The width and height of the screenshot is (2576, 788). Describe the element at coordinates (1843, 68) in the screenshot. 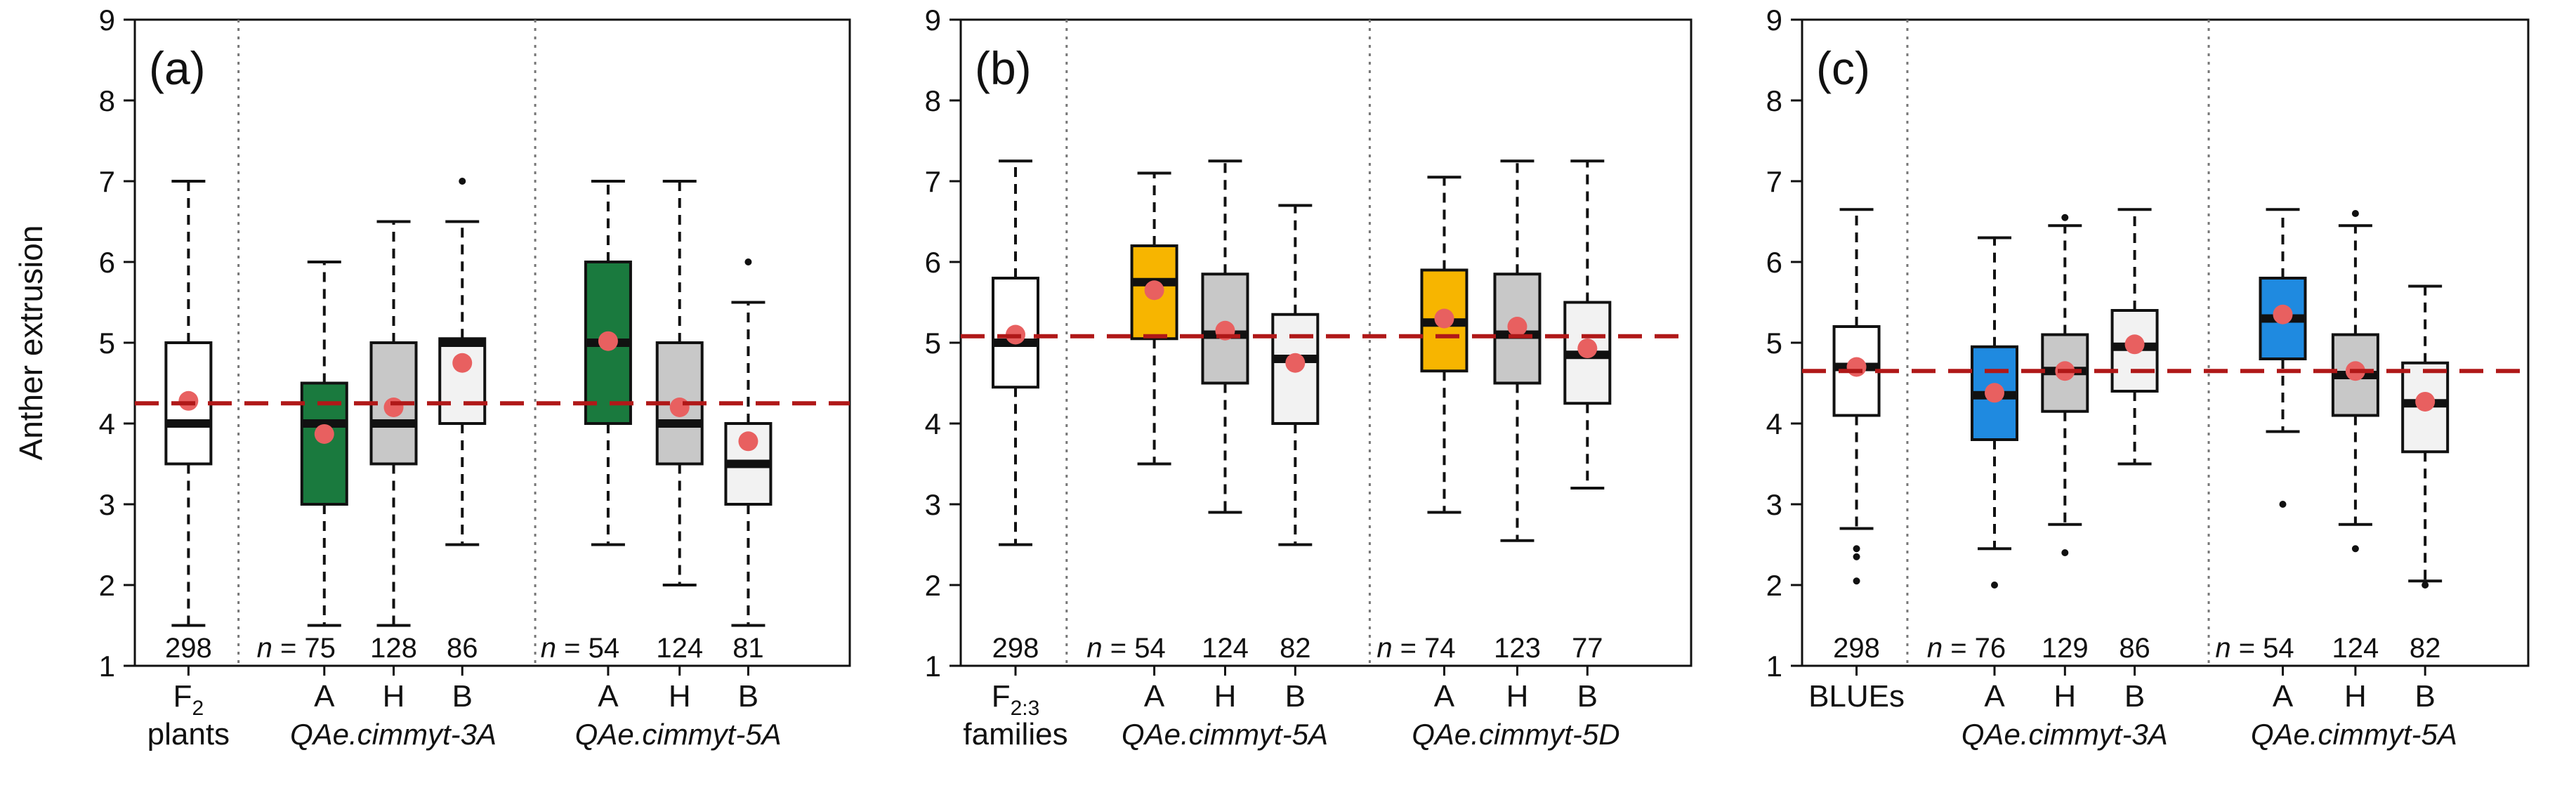

I see `panel-label: (c)` at that location.